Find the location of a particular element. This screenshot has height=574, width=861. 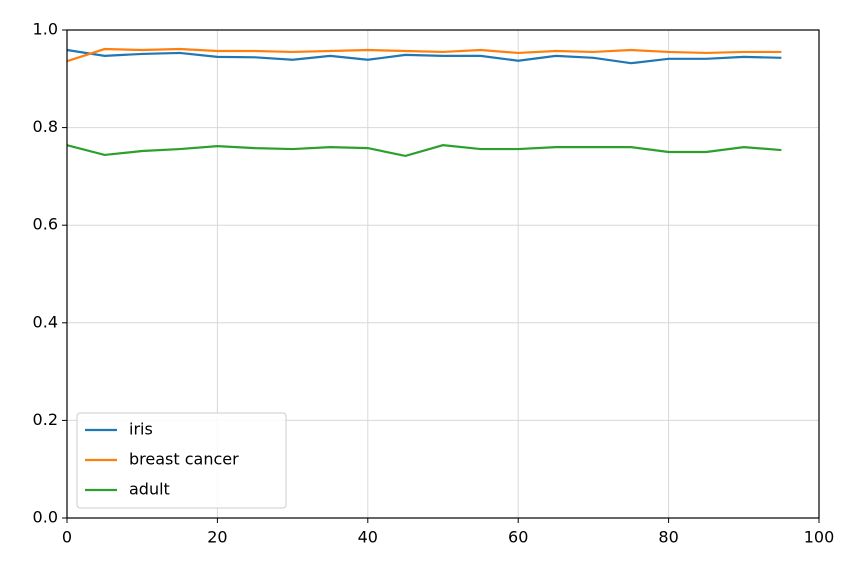

x-tick-label: 20 is located at coordinates (217, 537).